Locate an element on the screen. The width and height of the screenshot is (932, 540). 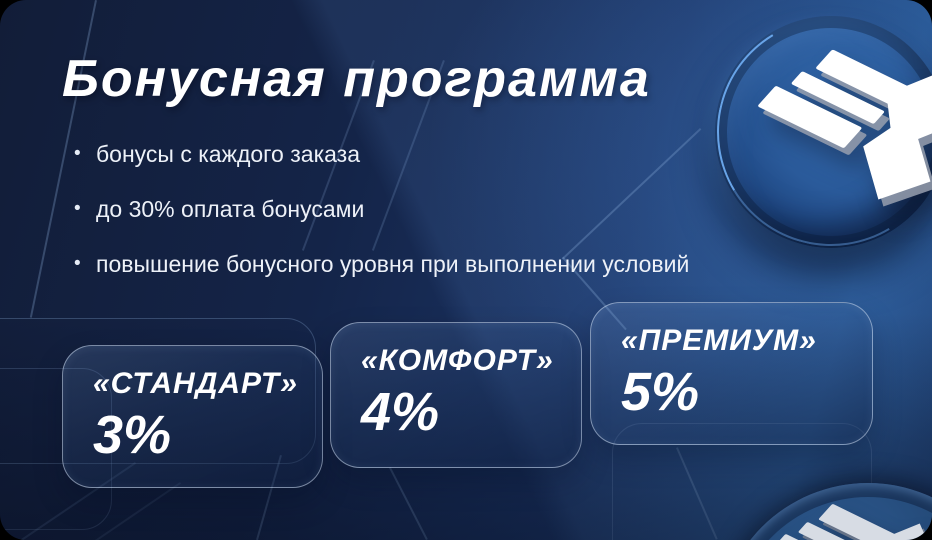
background-line is located at coordinates (408, 503).